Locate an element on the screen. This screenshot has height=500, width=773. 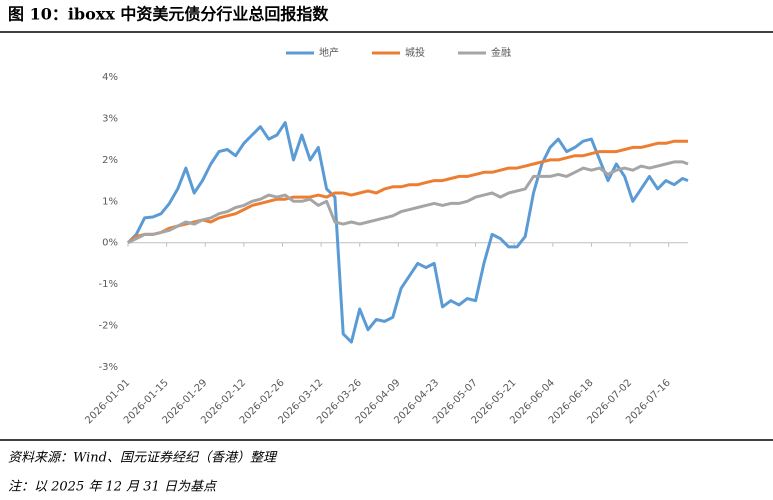
source-note: 资料来源：Wind、国元证券经纪（香港）整理 is located at coordinates (143, 458).